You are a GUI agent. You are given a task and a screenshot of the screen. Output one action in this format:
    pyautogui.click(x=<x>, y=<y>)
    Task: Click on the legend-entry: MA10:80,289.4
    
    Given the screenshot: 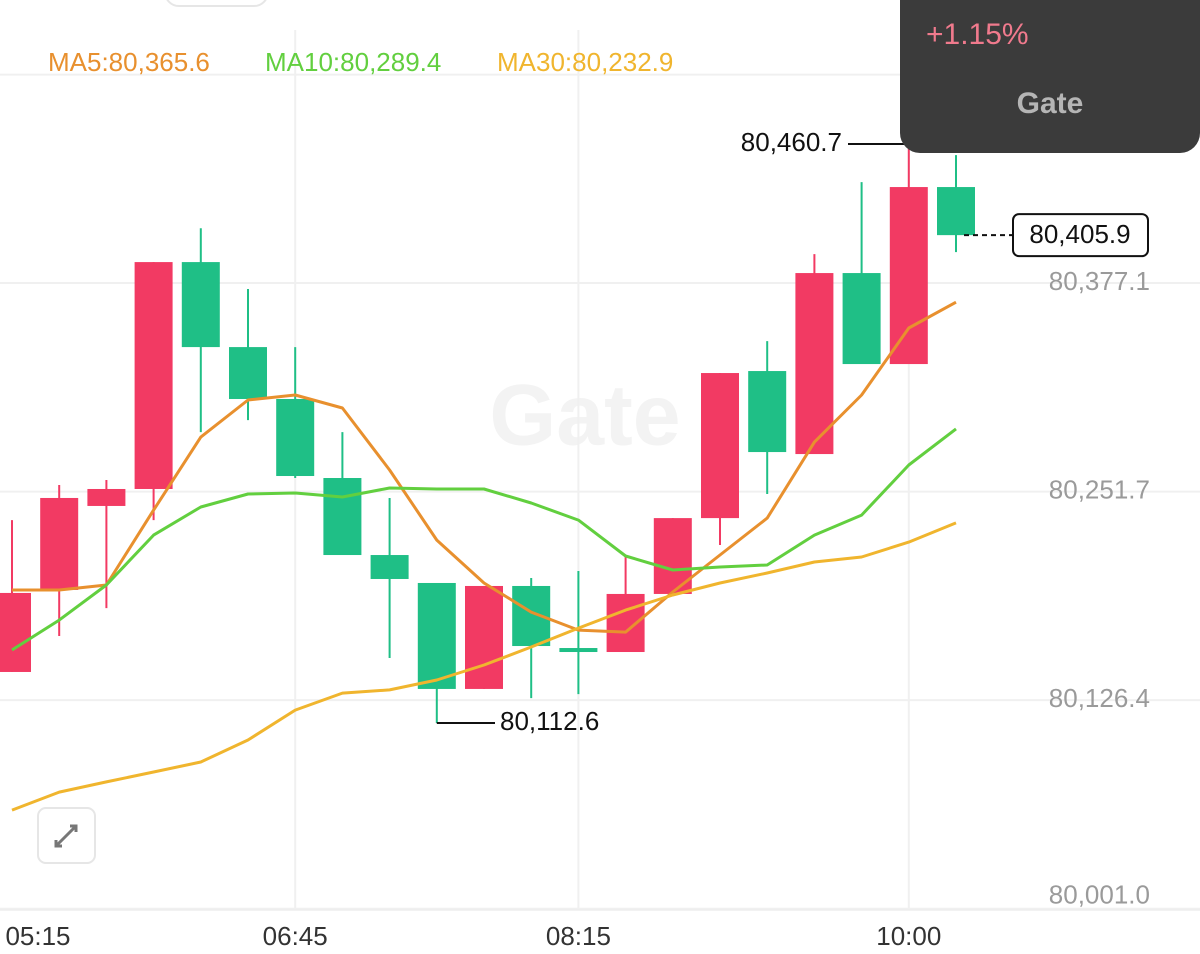 What is the action you would take?
    pyautogui.click(x=353, y=62)
    